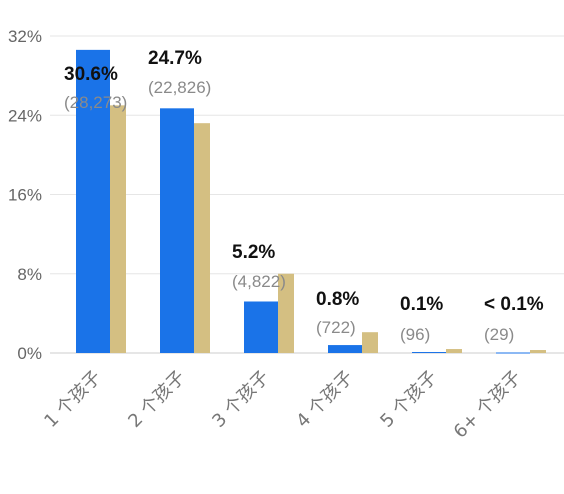  I want to click on bar-count-label: (4,822), so click(259, 281).